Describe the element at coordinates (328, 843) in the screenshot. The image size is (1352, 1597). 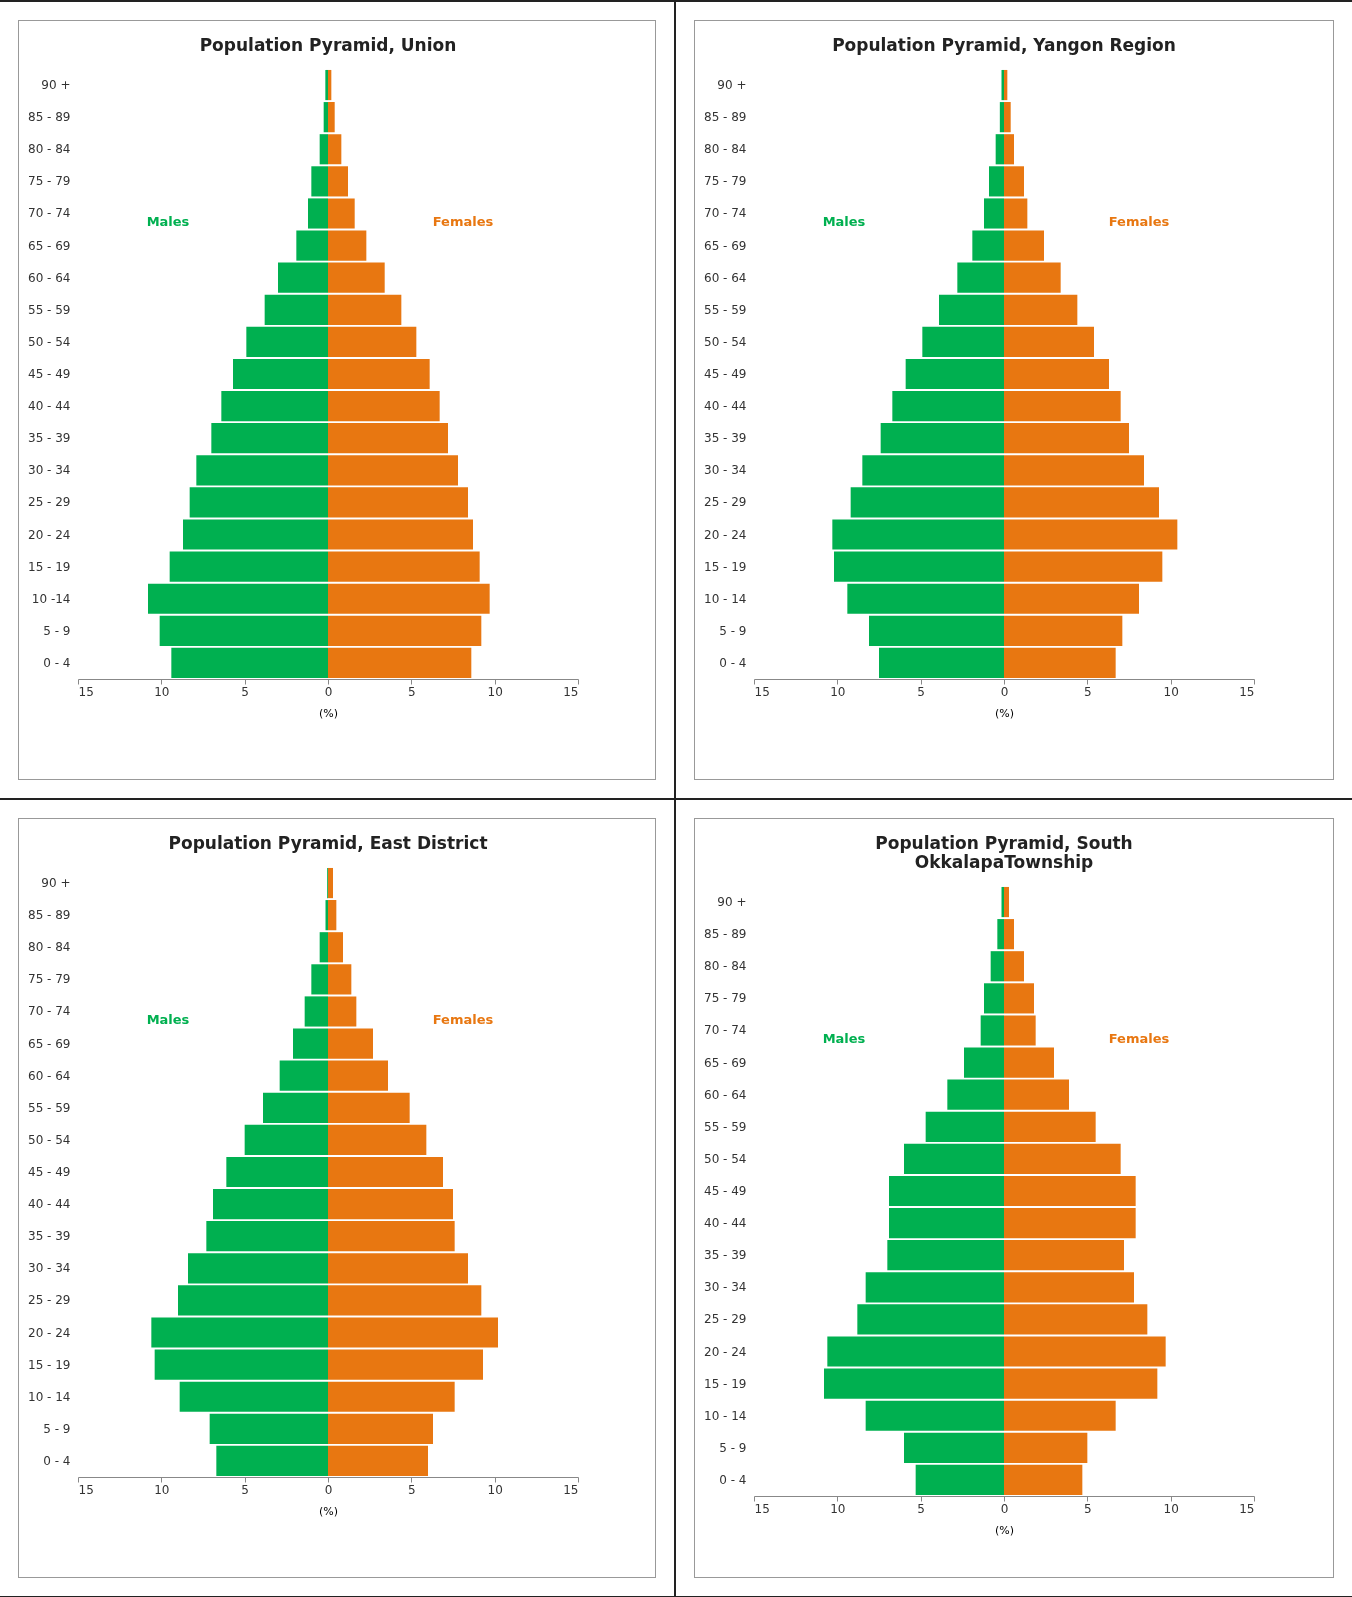
I see `chart-title: Population Pyramid, East District` at that location.